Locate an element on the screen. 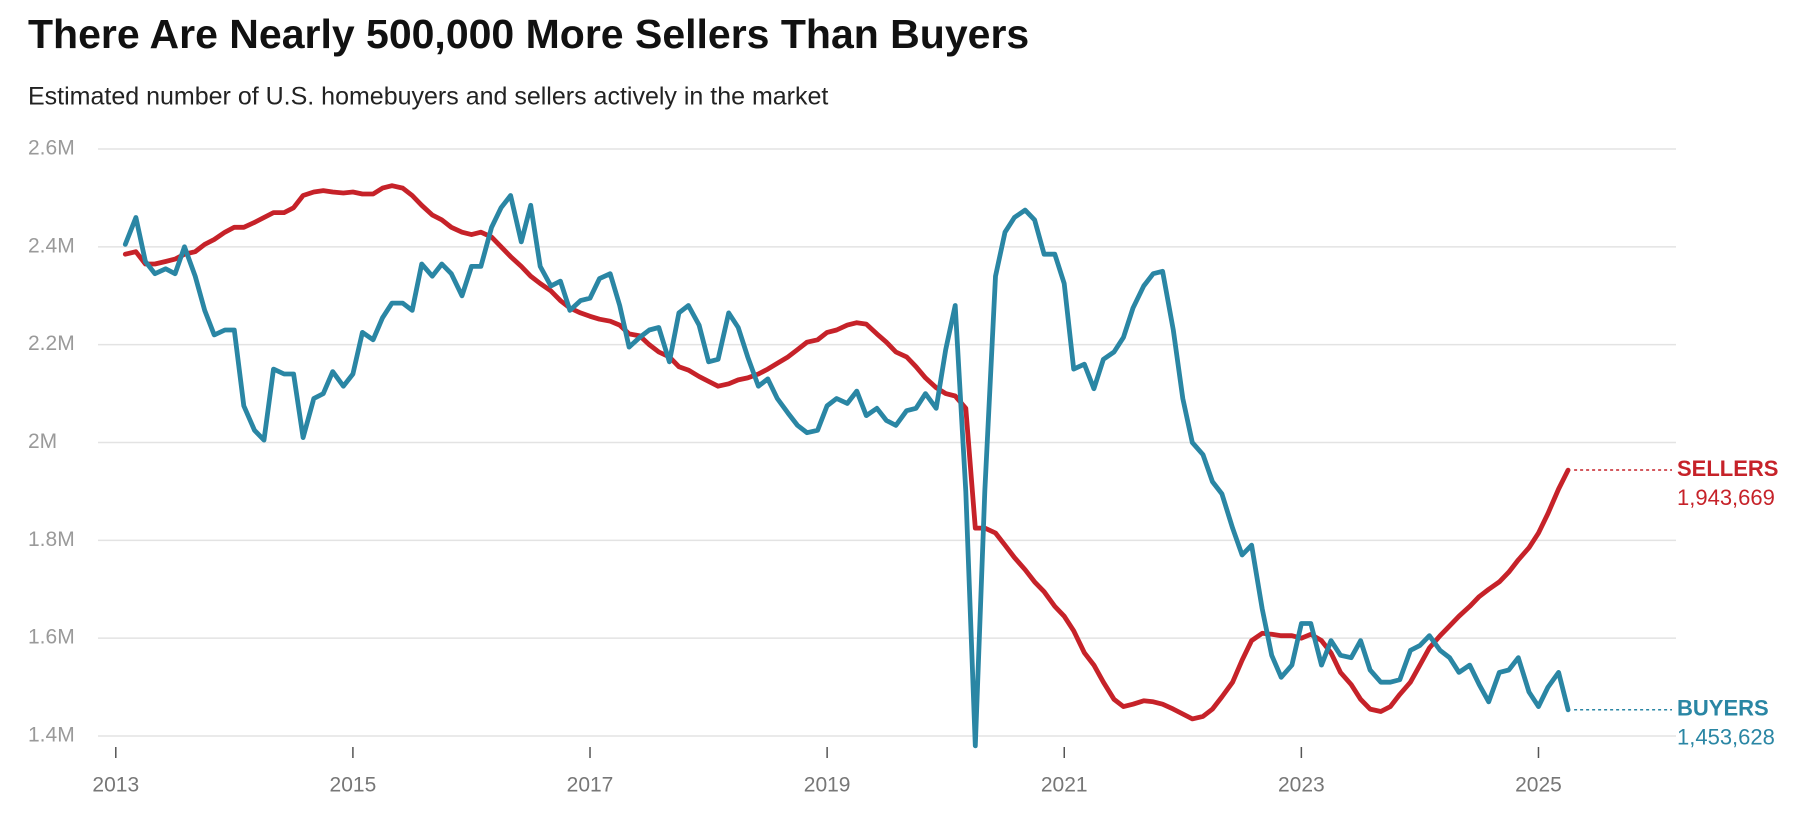 The image size is (1800, 824). y-tick-label: 1.8M is located at coordinates (51, 539).